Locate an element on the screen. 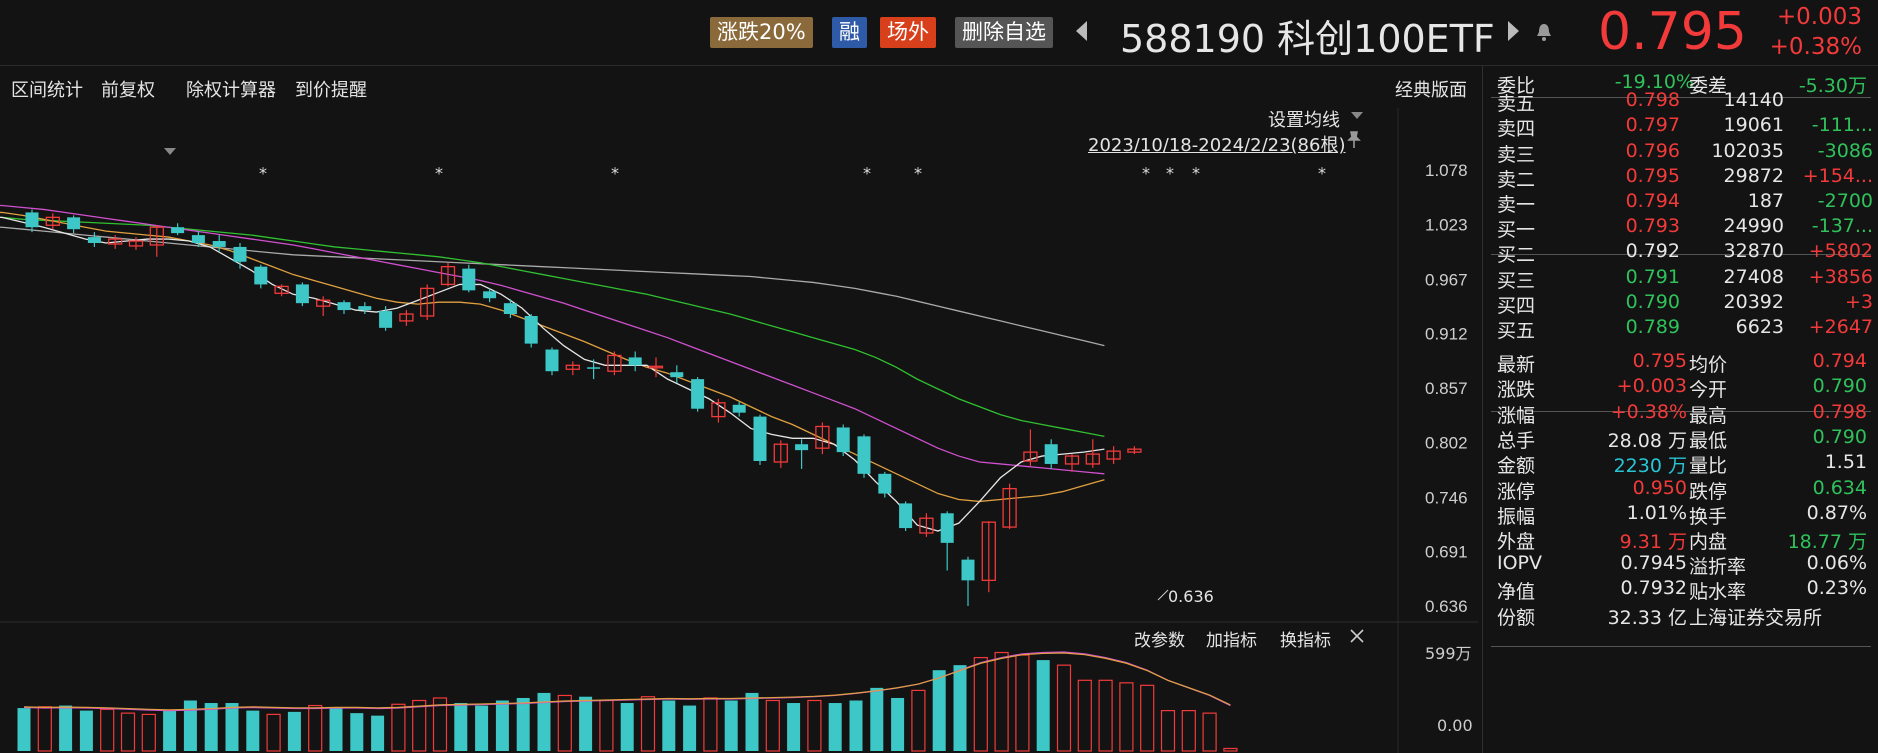  weicha-label: 委差 is located at coordinates (1708, 86).